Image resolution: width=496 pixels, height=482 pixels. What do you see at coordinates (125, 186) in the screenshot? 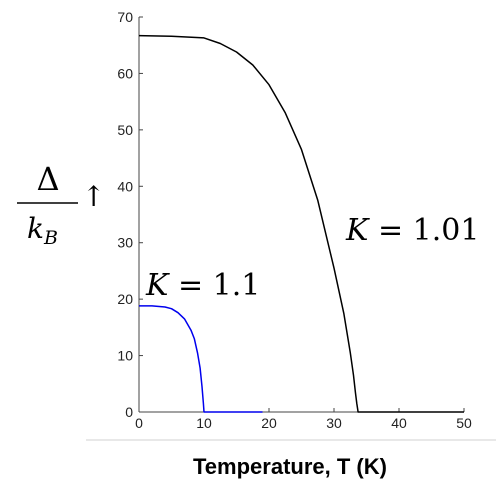
I see `y-tick-label: 40` at bounding box center [125, 186].